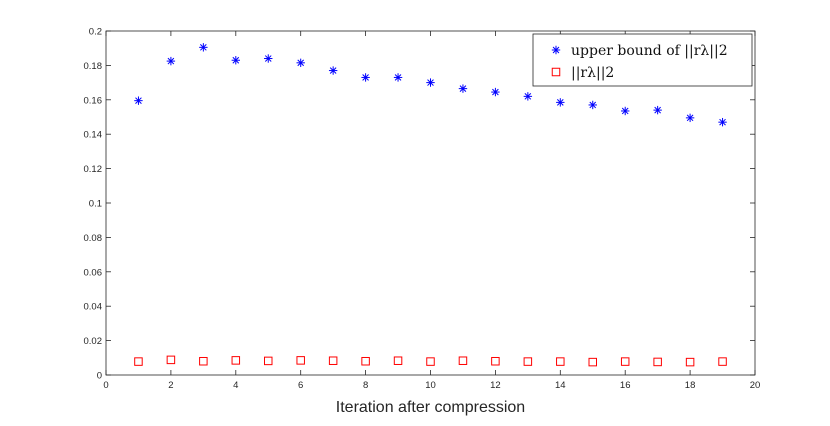  Describe the element at coordinates (430, 385) in the screenshot. I see `x-tick-label: 10` at that location.